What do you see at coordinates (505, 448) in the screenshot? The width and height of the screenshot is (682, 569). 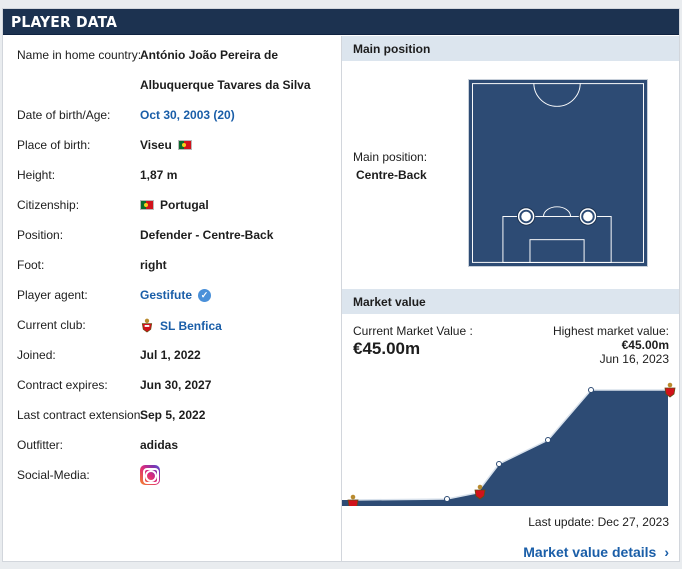 I see `chart-area` at bounding box center [505, 448].